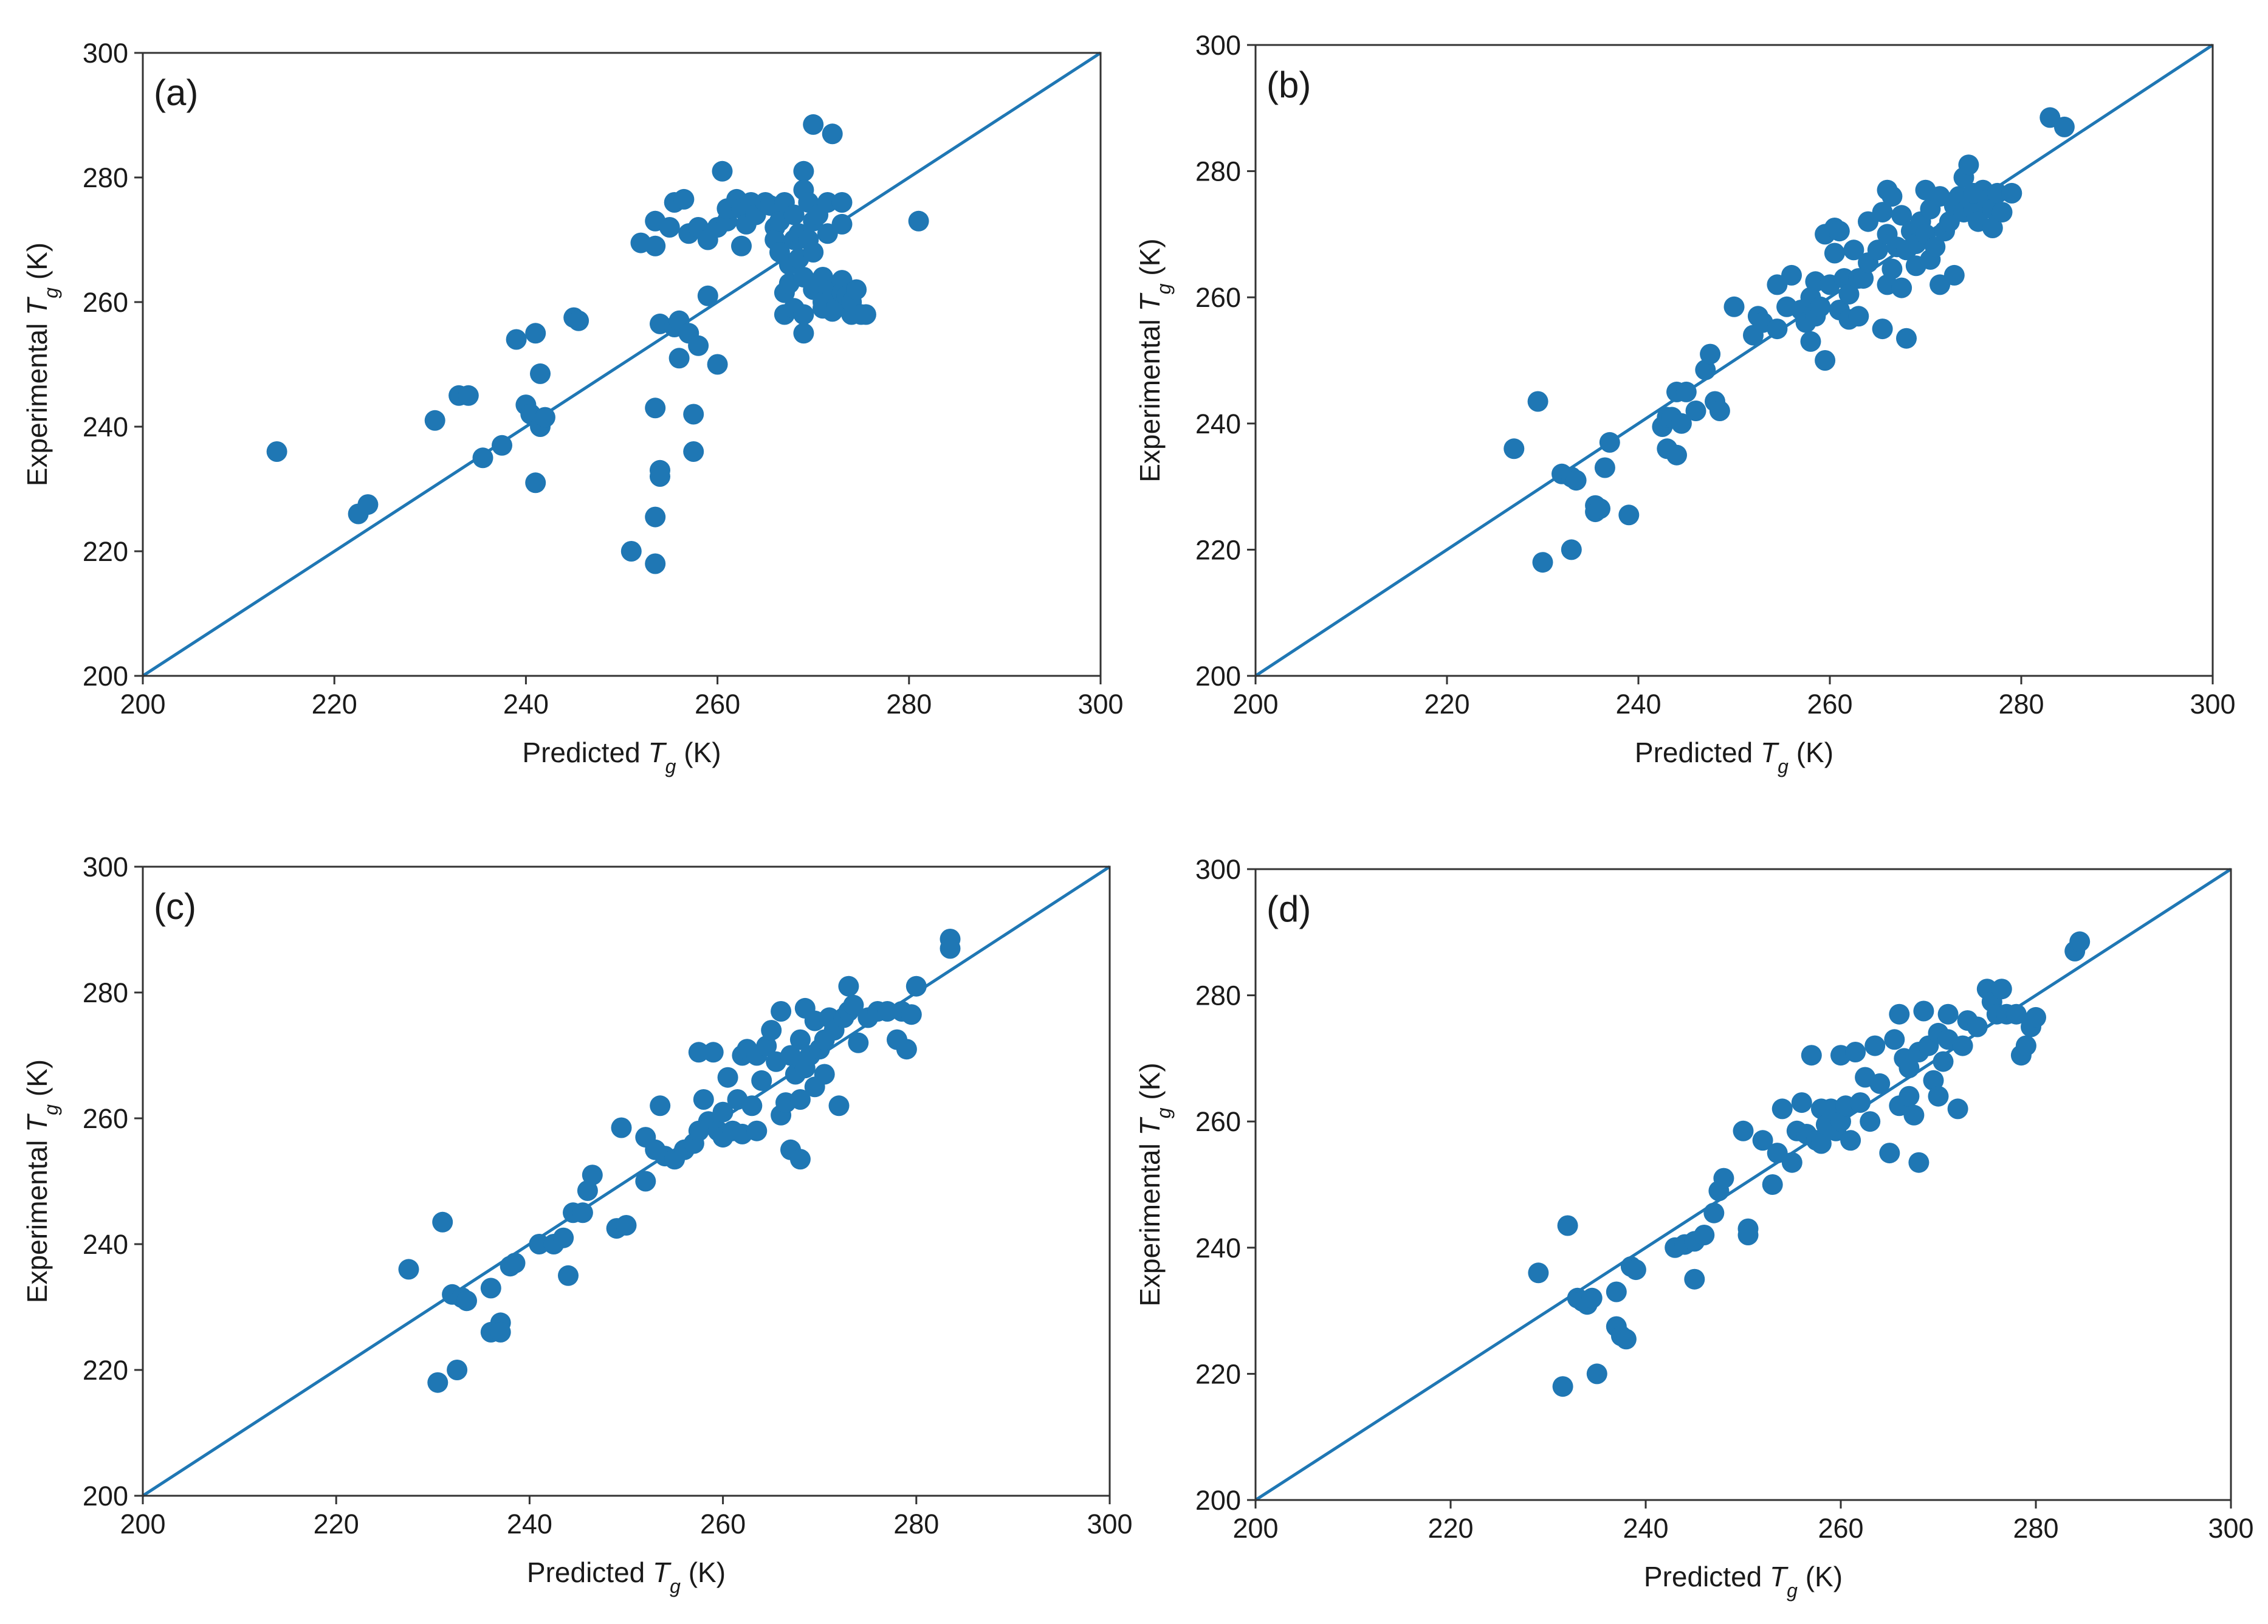 Image resolution: width=2268 pixels, height=1624 pixels. Describe the element at coordinates (335, 704) in the screenshot. I see `x-tick-label: 220` at that location.